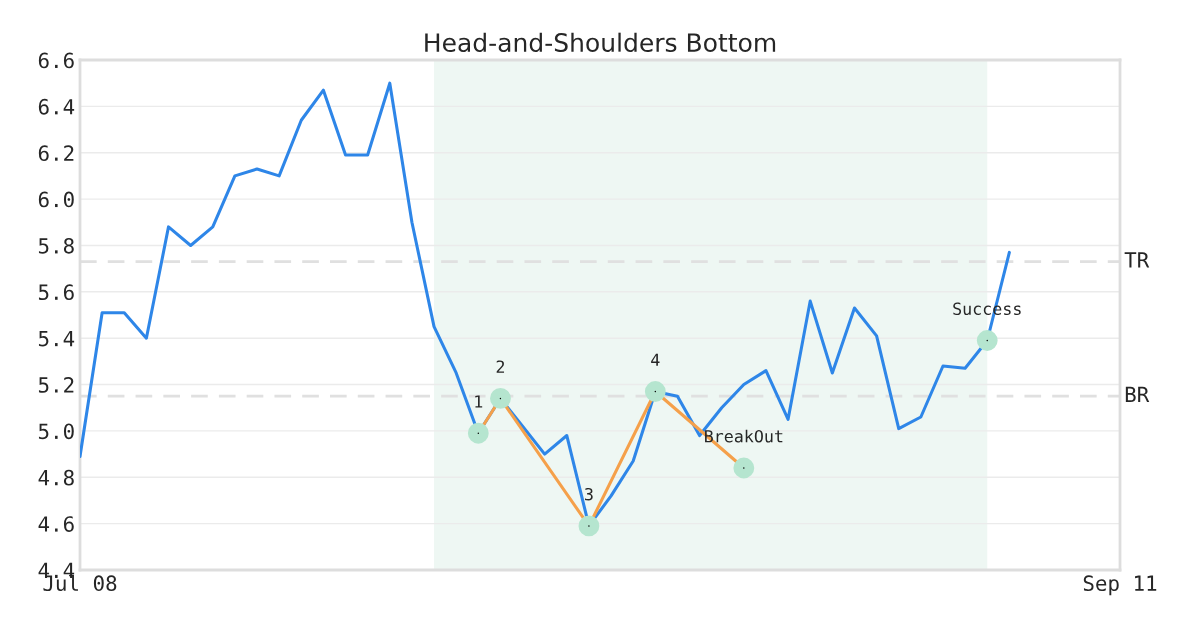  I want to click on ref-line-label: BR, so click(1137, 394).